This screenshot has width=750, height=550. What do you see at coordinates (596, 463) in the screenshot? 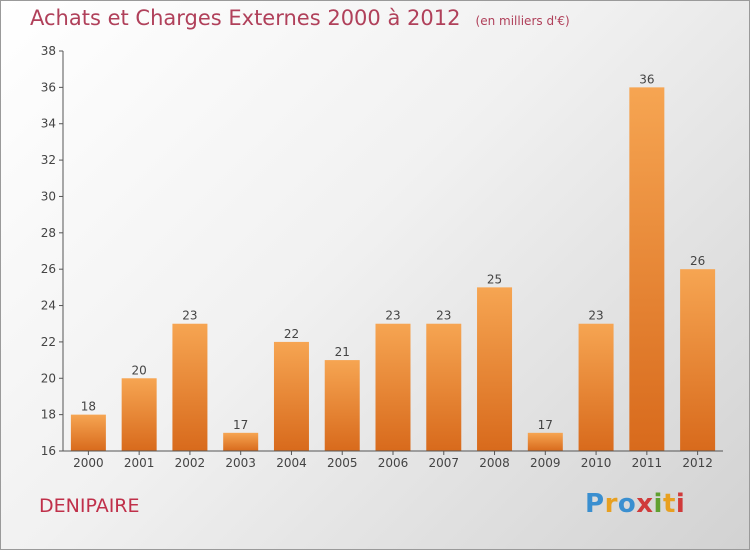
I see `x-tick-label: 2010` at bounding box center [596, 463].